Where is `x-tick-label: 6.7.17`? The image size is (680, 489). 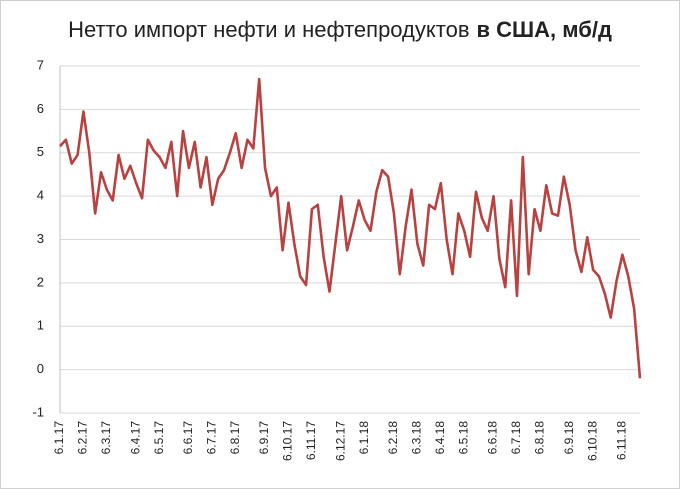 x-tick-label: 6.7.17 is located at coordinates (211, 438).